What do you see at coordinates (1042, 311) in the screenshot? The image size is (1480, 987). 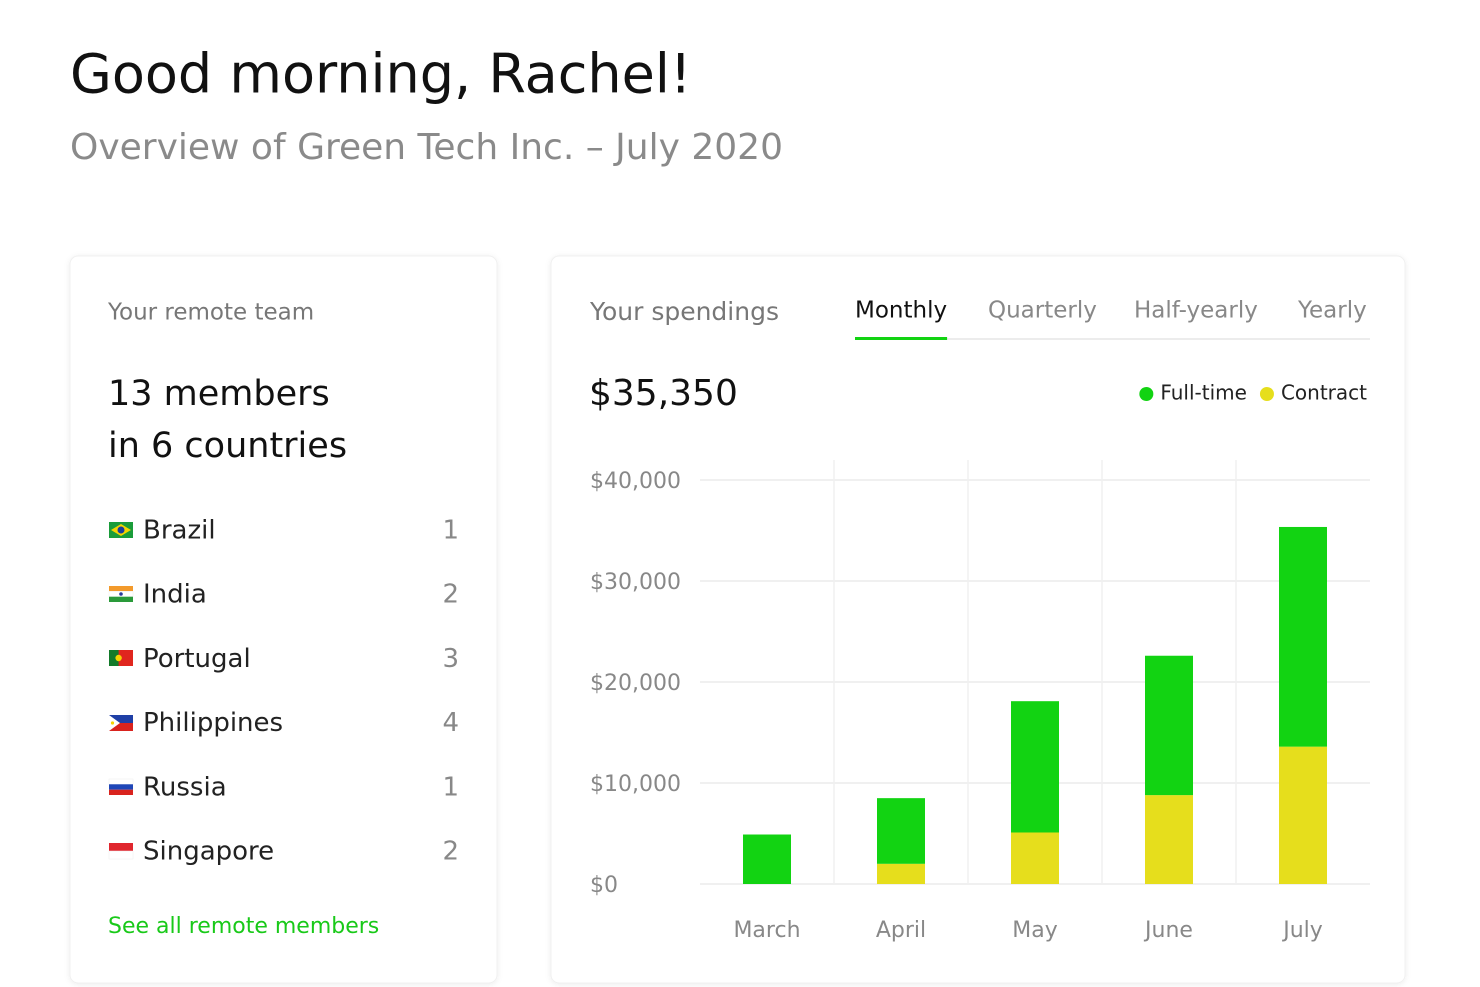 I see `period-tab: Quarterly` at bounding box center [1042, 311].